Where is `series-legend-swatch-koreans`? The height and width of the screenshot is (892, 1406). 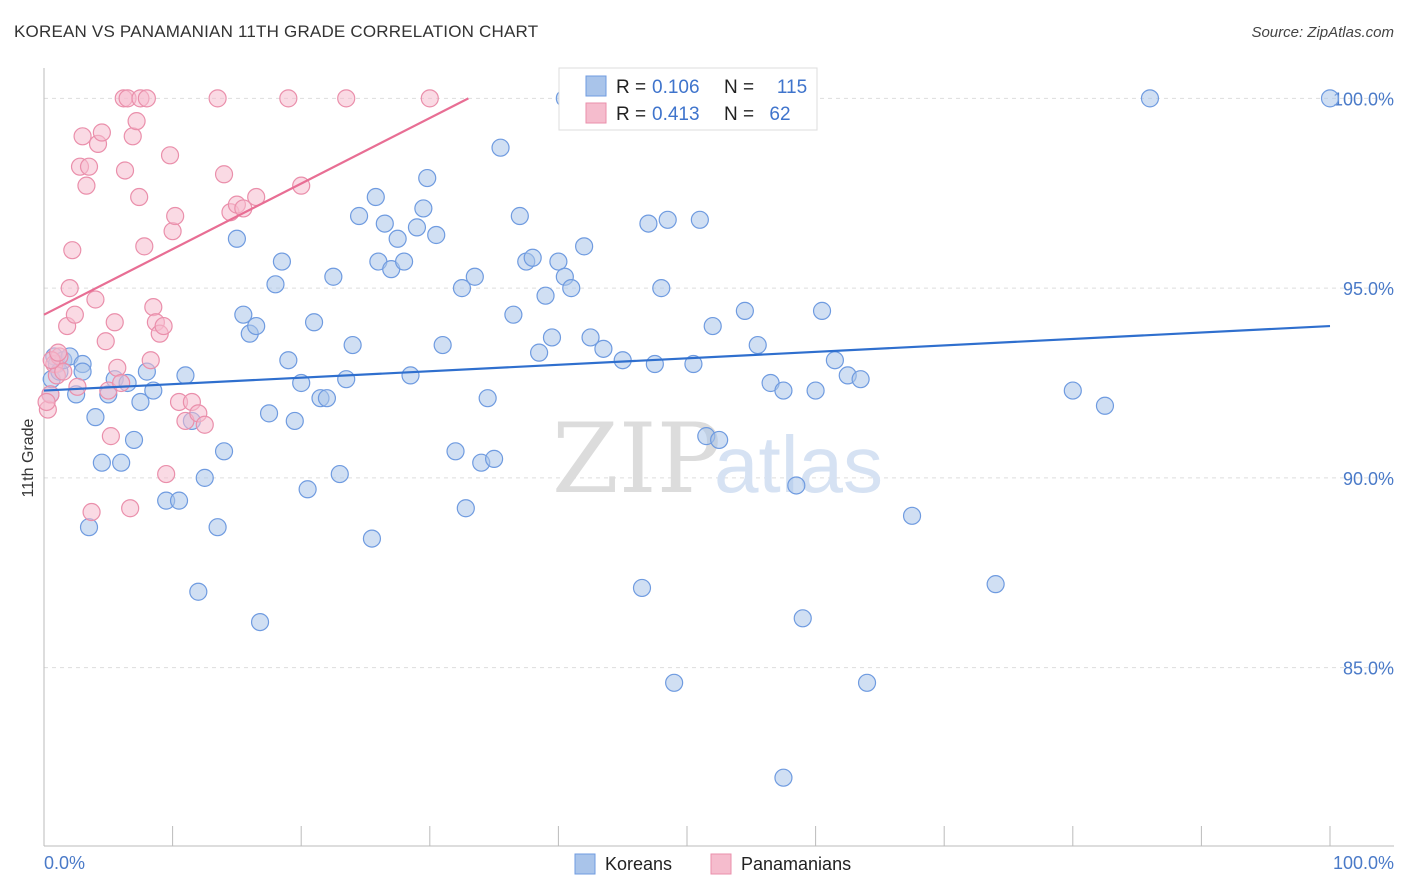 series-legend-swatch-koreans is located at coordinates (585, 864).